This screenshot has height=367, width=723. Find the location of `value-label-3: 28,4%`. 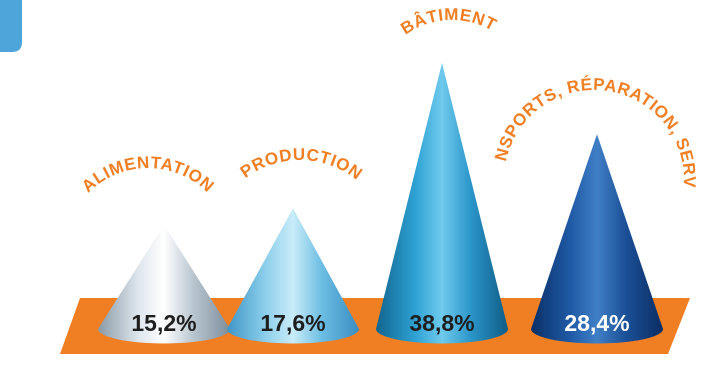

value-label-3: 28,4% is located at coordinates (596, 323).